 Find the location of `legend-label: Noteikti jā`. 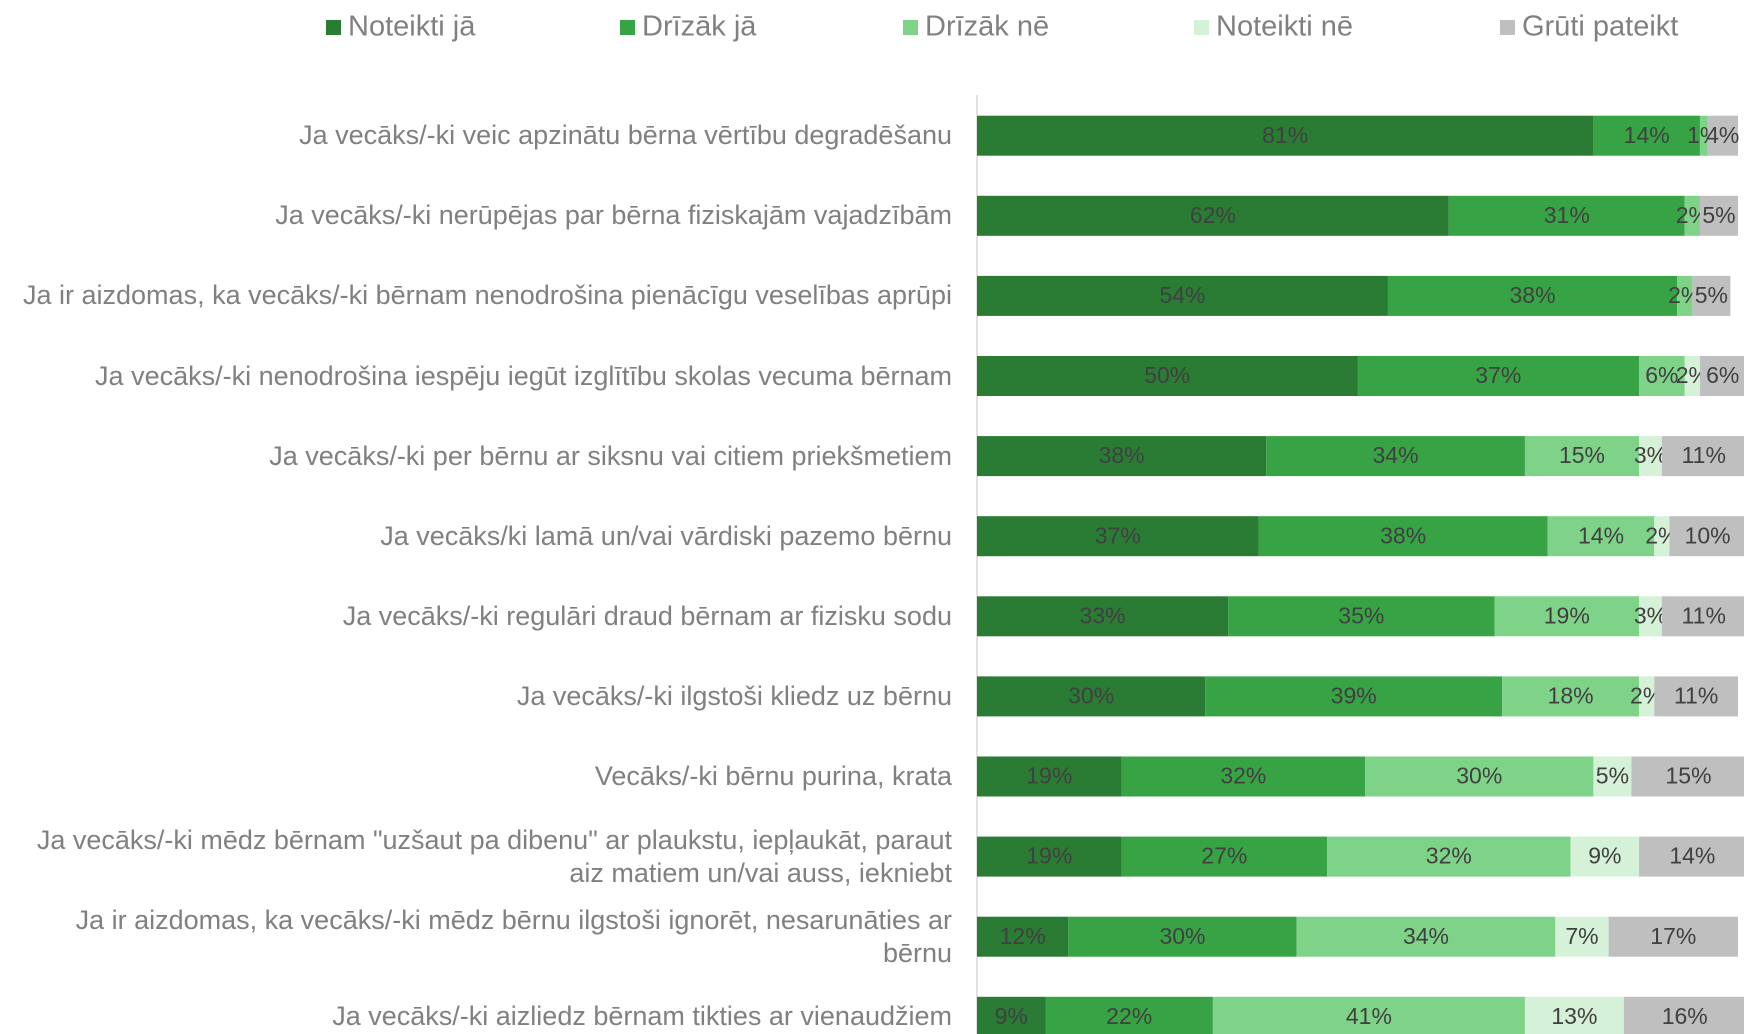

legend-label: Noteikti jā is located at coordinates (412, 27).